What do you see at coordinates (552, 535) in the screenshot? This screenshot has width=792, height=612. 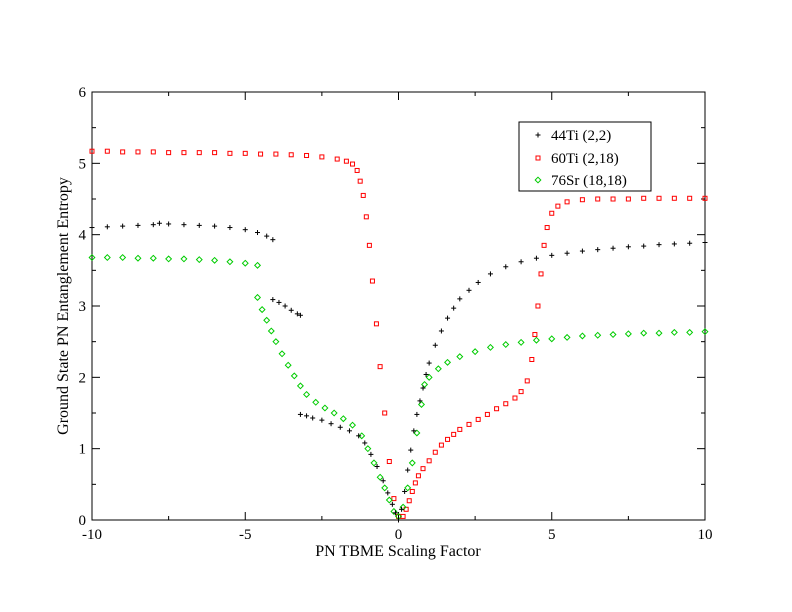 I see `x-tick-label: 5` at bounding box center [552, 535].